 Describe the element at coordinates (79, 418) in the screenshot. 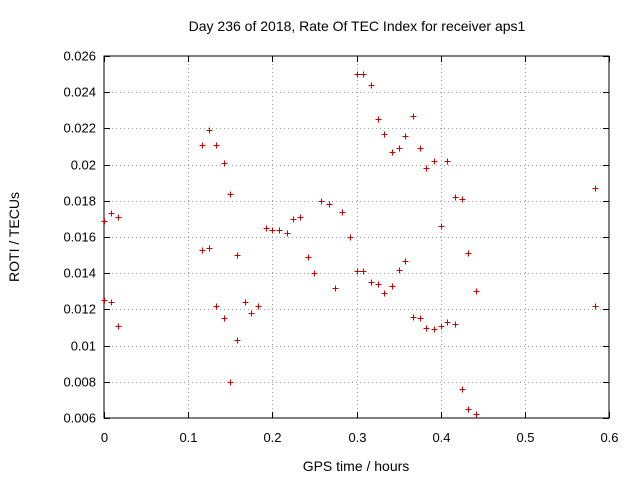

I see `y-tick-label: 0.006` at that location.